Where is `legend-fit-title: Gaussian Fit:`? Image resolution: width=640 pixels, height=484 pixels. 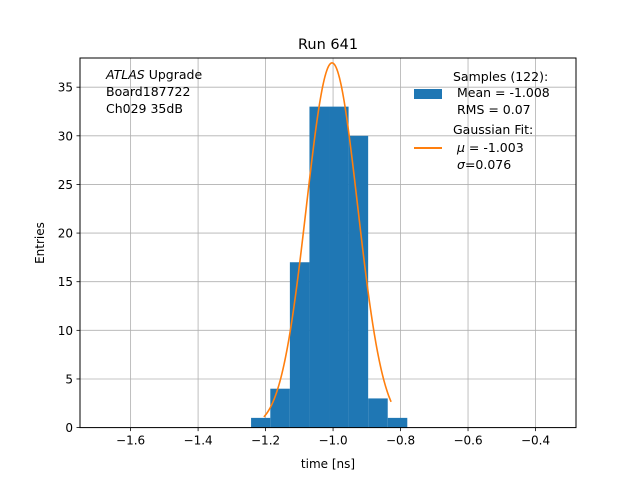 legend-fit-title: Gaussian Fit: is located at coordinates (493, 129).